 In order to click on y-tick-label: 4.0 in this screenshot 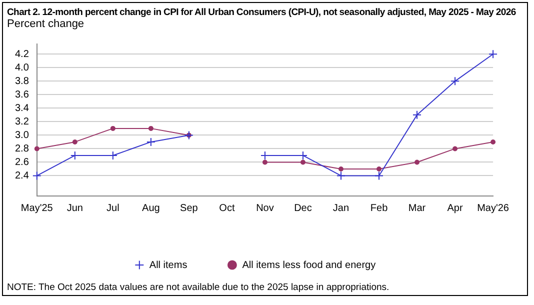, I will do `click(22, 68)`.